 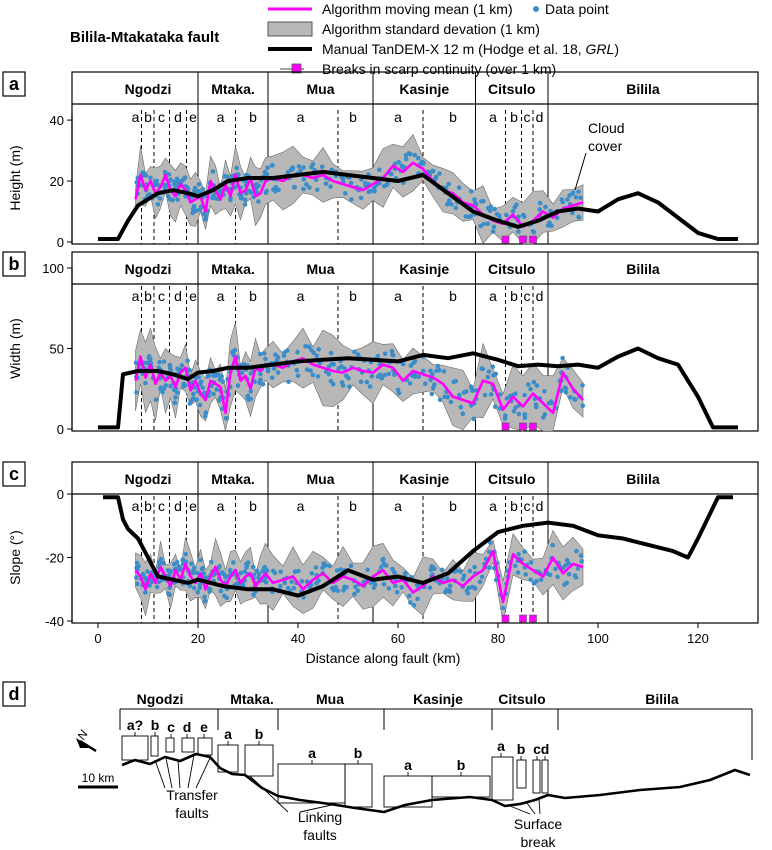 What do you see at coordinates (144, 37) in the screenshot?
I see `figure-title: Bilila-Mtakataka fault` at bounding box center [144, 37].